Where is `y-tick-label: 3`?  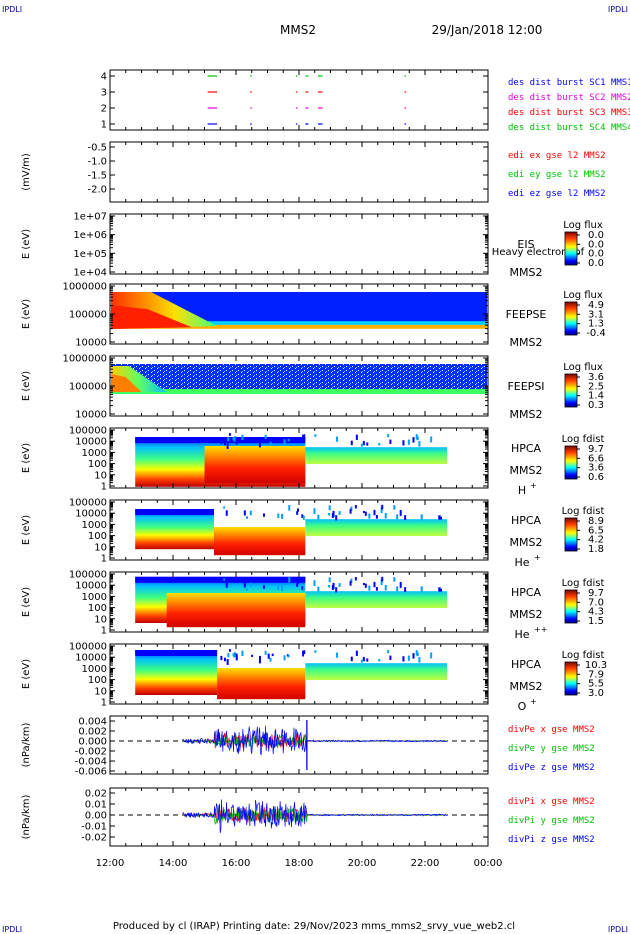
y-tick-label: 3 is located at coordinates (104, 93).